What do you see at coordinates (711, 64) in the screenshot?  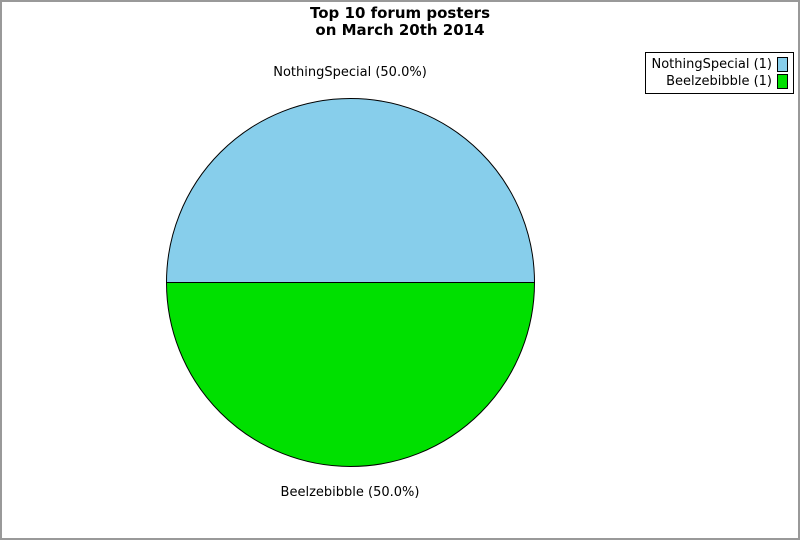 I see `legend-label: NothingSpecial (1)` at bounding box center [711, 64].